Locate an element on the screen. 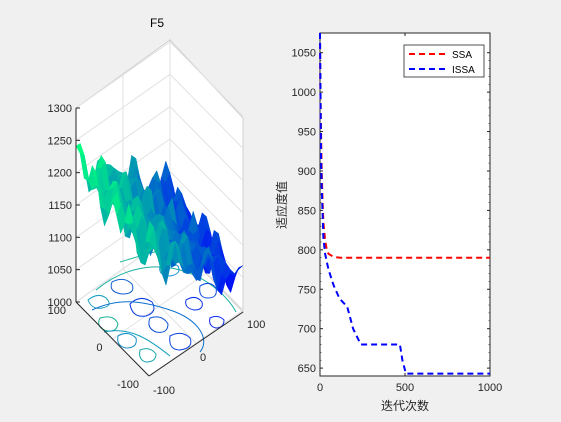  legend: SSA ISSA is located at coordinates (444, 61).